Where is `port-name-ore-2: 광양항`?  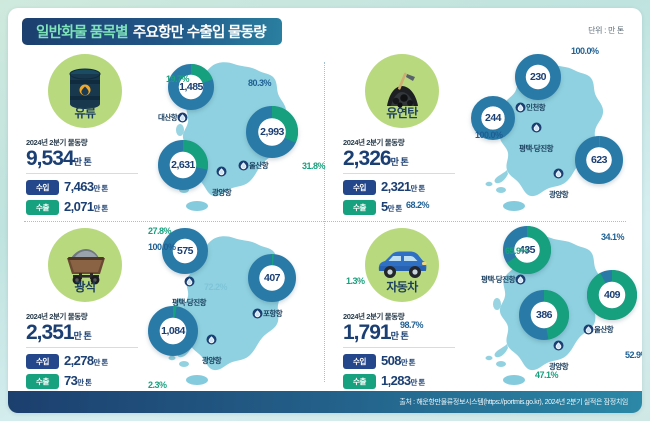 port-name-ore-2: 광양항 is located at coordinates (212, 360).